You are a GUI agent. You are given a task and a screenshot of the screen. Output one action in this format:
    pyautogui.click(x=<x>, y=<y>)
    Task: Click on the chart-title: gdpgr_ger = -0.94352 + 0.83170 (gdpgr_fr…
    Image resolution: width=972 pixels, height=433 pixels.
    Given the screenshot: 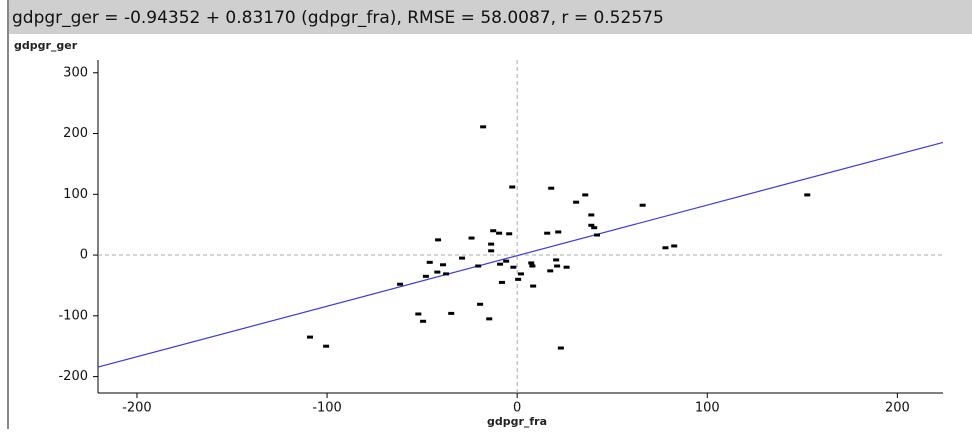 What is the action you would take?
    pyautogui.click(x=338, y=18)
    